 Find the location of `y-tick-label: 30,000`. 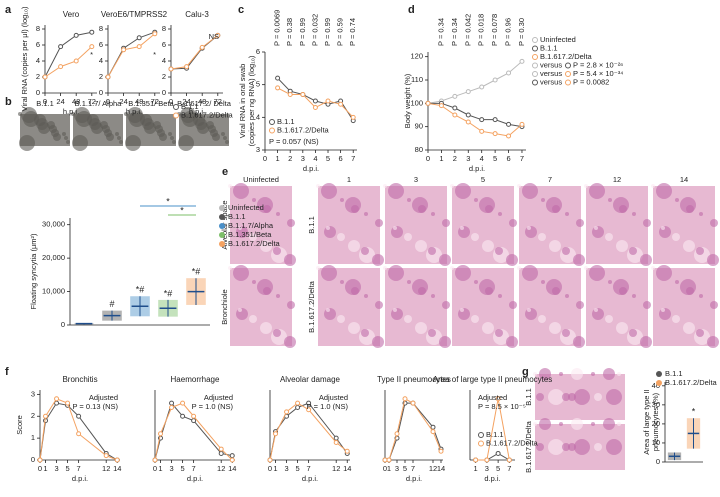

y-tick-label: 30,000 is located at coordinates (53, 224).